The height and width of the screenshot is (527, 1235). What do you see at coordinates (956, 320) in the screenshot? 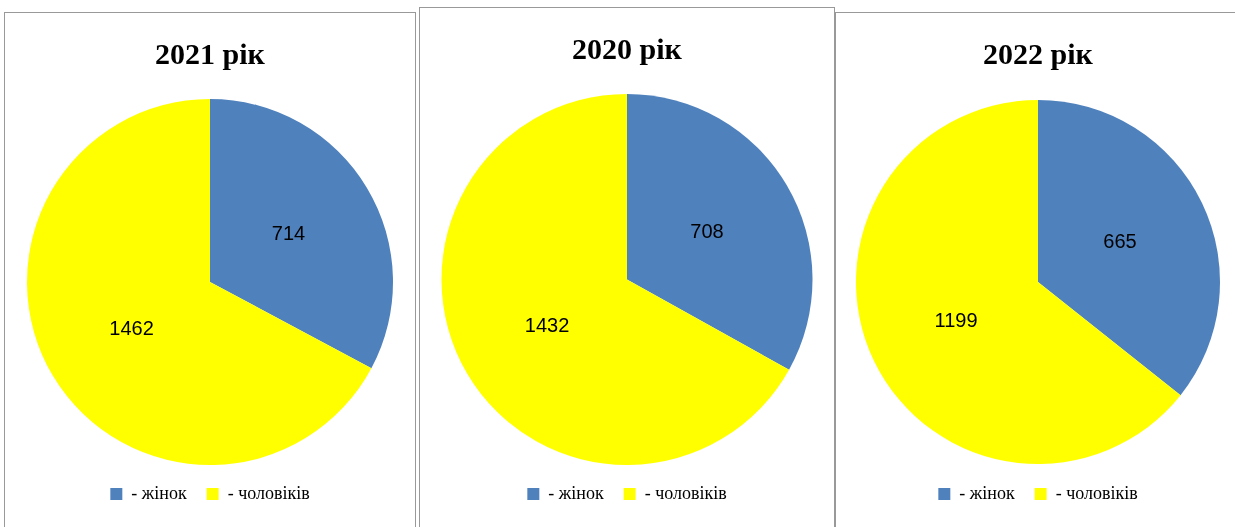
I see `data-label: 1199` at bounding box center [956, 320].